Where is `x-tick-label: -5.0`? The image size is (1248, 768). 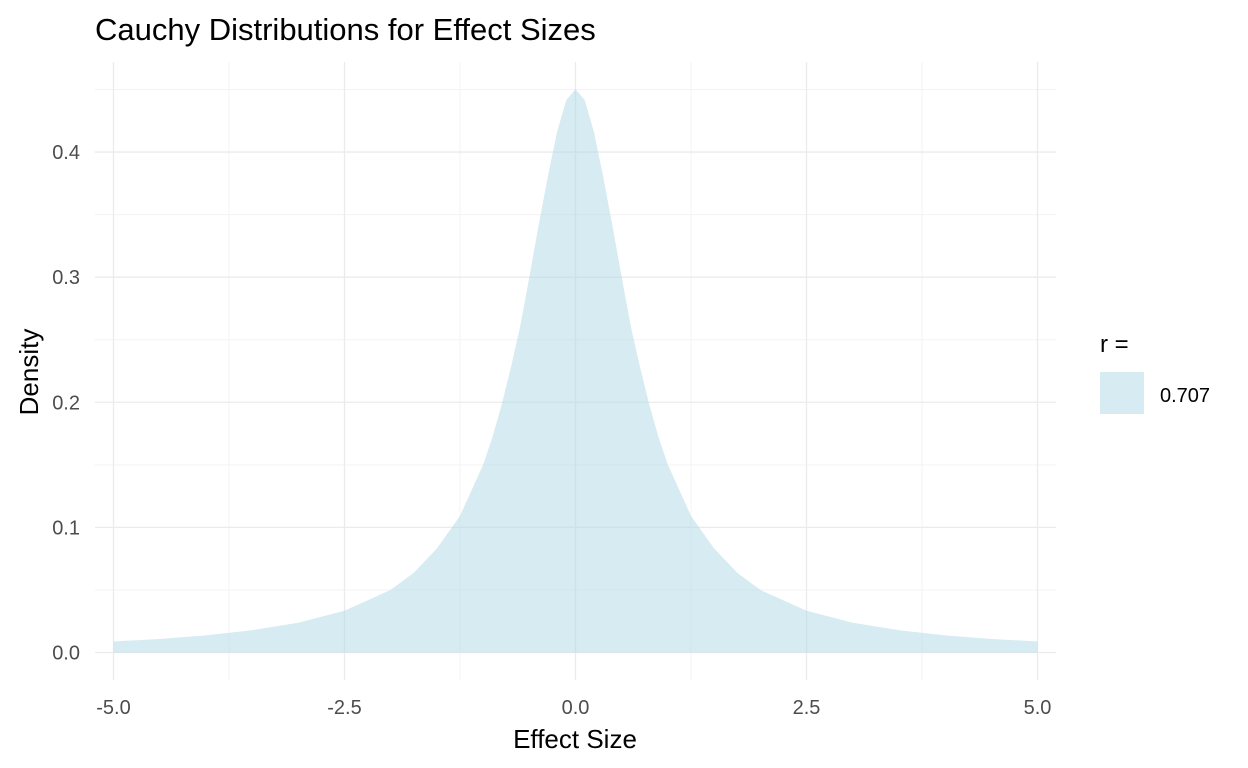 x-tick-label: -5.0 is located at coordinates (113, 708).